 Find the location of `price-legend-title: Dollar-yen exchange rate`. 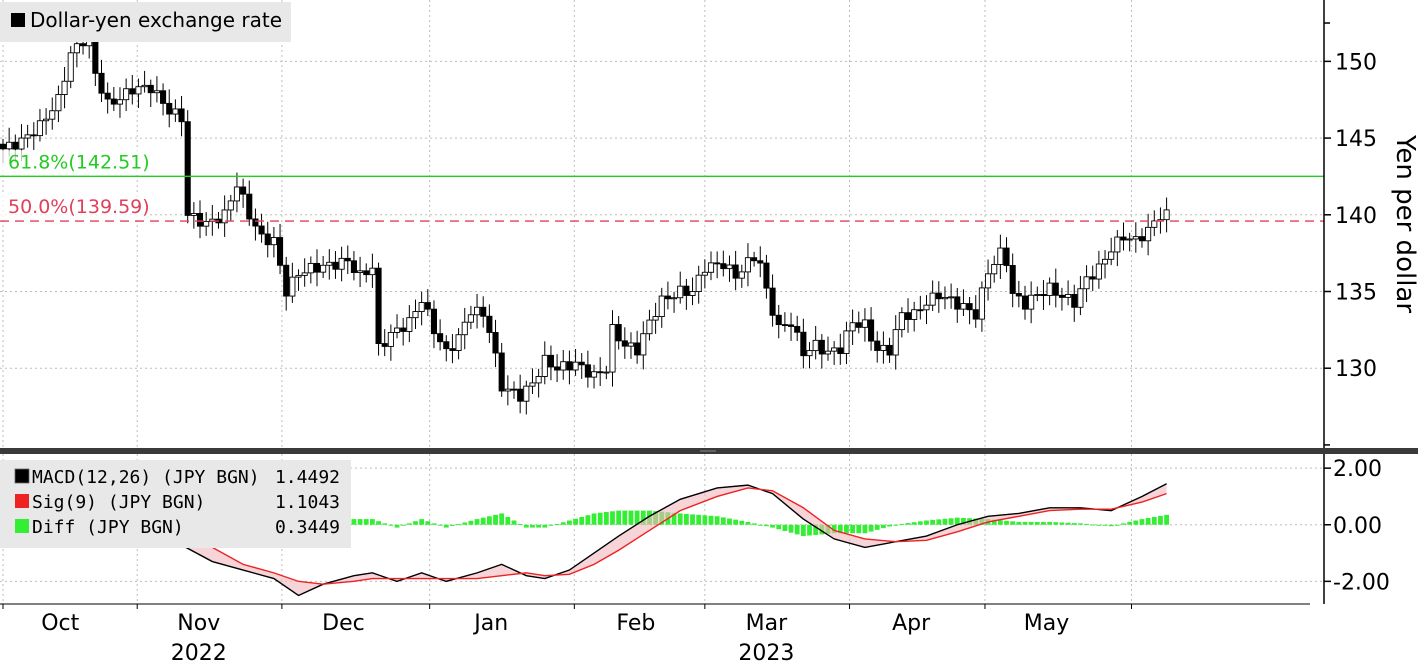

price-legend-title: Dollar-yen exchange rate is located at coordinates (156, 20).